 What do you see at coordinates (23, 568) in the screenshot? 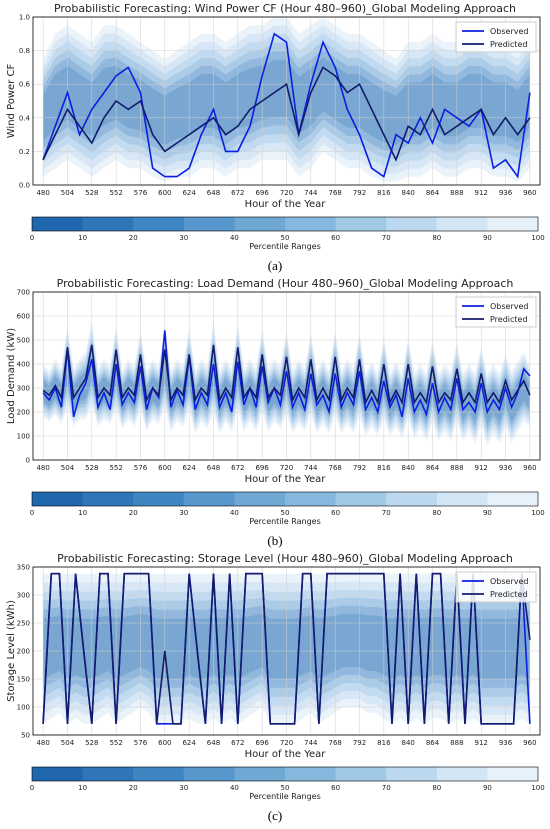
I see `y-tick-label: 350` at bounding box center [23, 568].